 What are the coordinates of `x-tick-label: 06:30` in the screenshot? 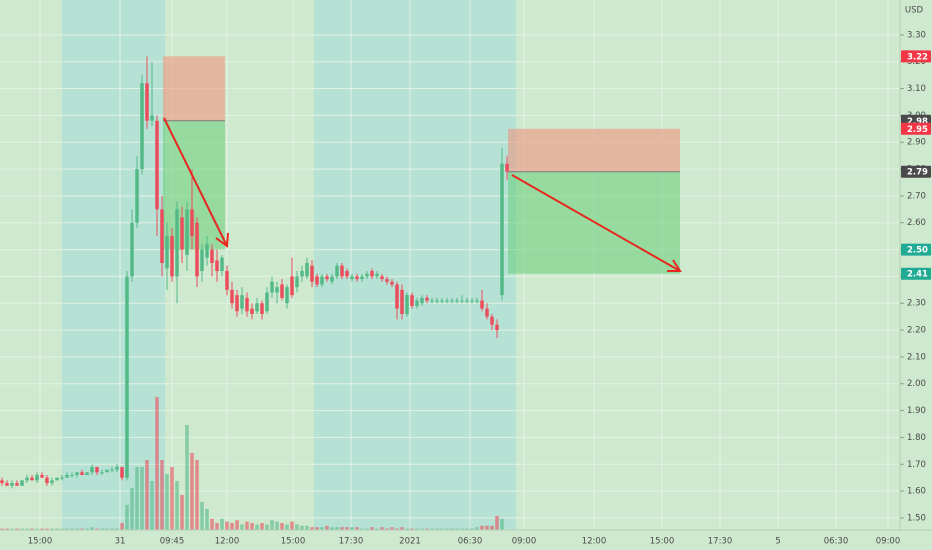 It's located at (470, 542).